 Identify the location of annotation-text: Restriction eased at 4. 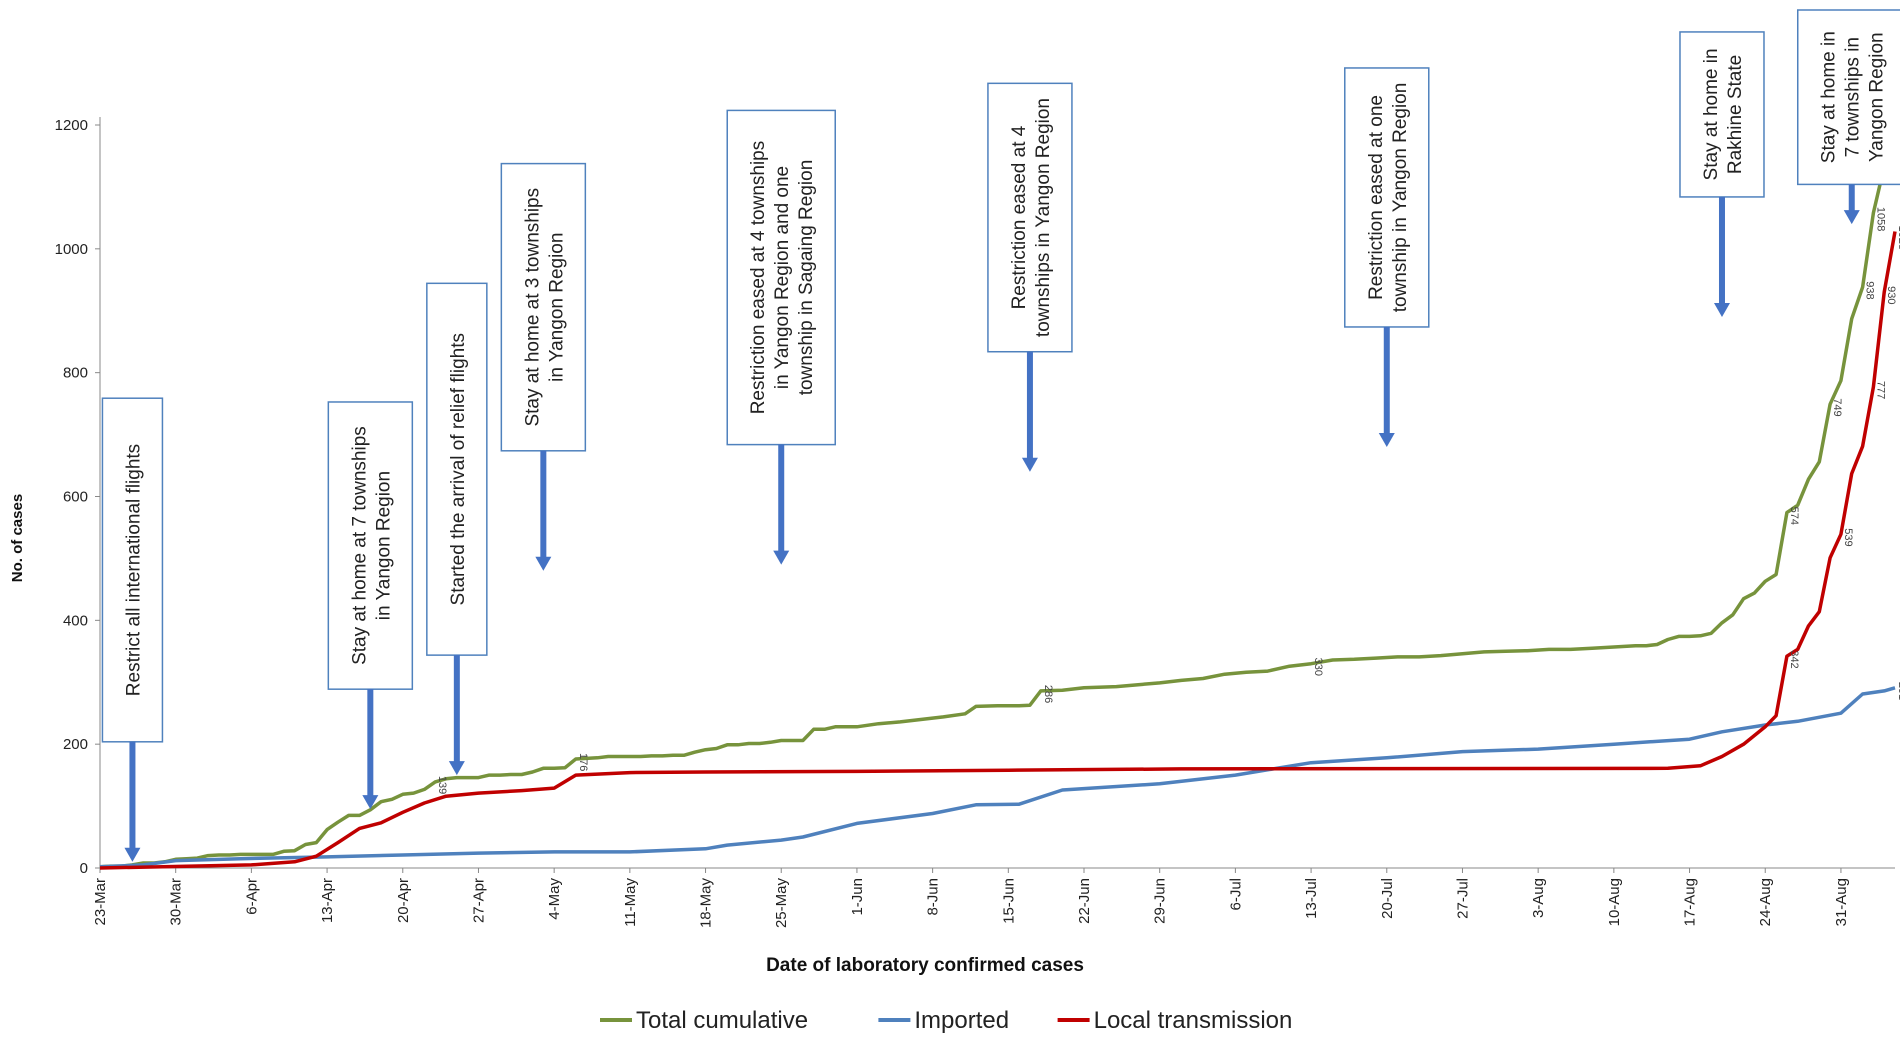
(1019, 217).